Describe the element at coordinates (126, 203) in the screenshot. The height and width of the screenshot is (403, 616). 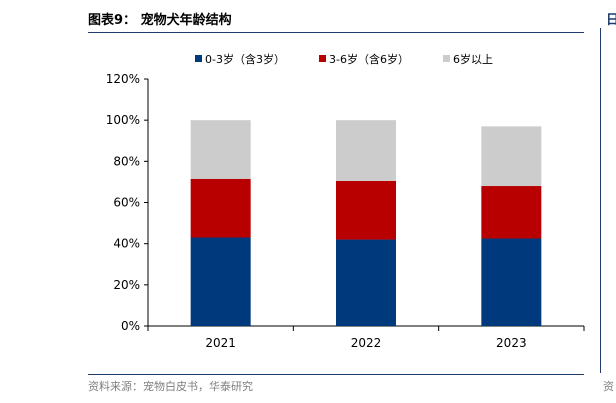
I see `y-tick-label: 60%` at that location.